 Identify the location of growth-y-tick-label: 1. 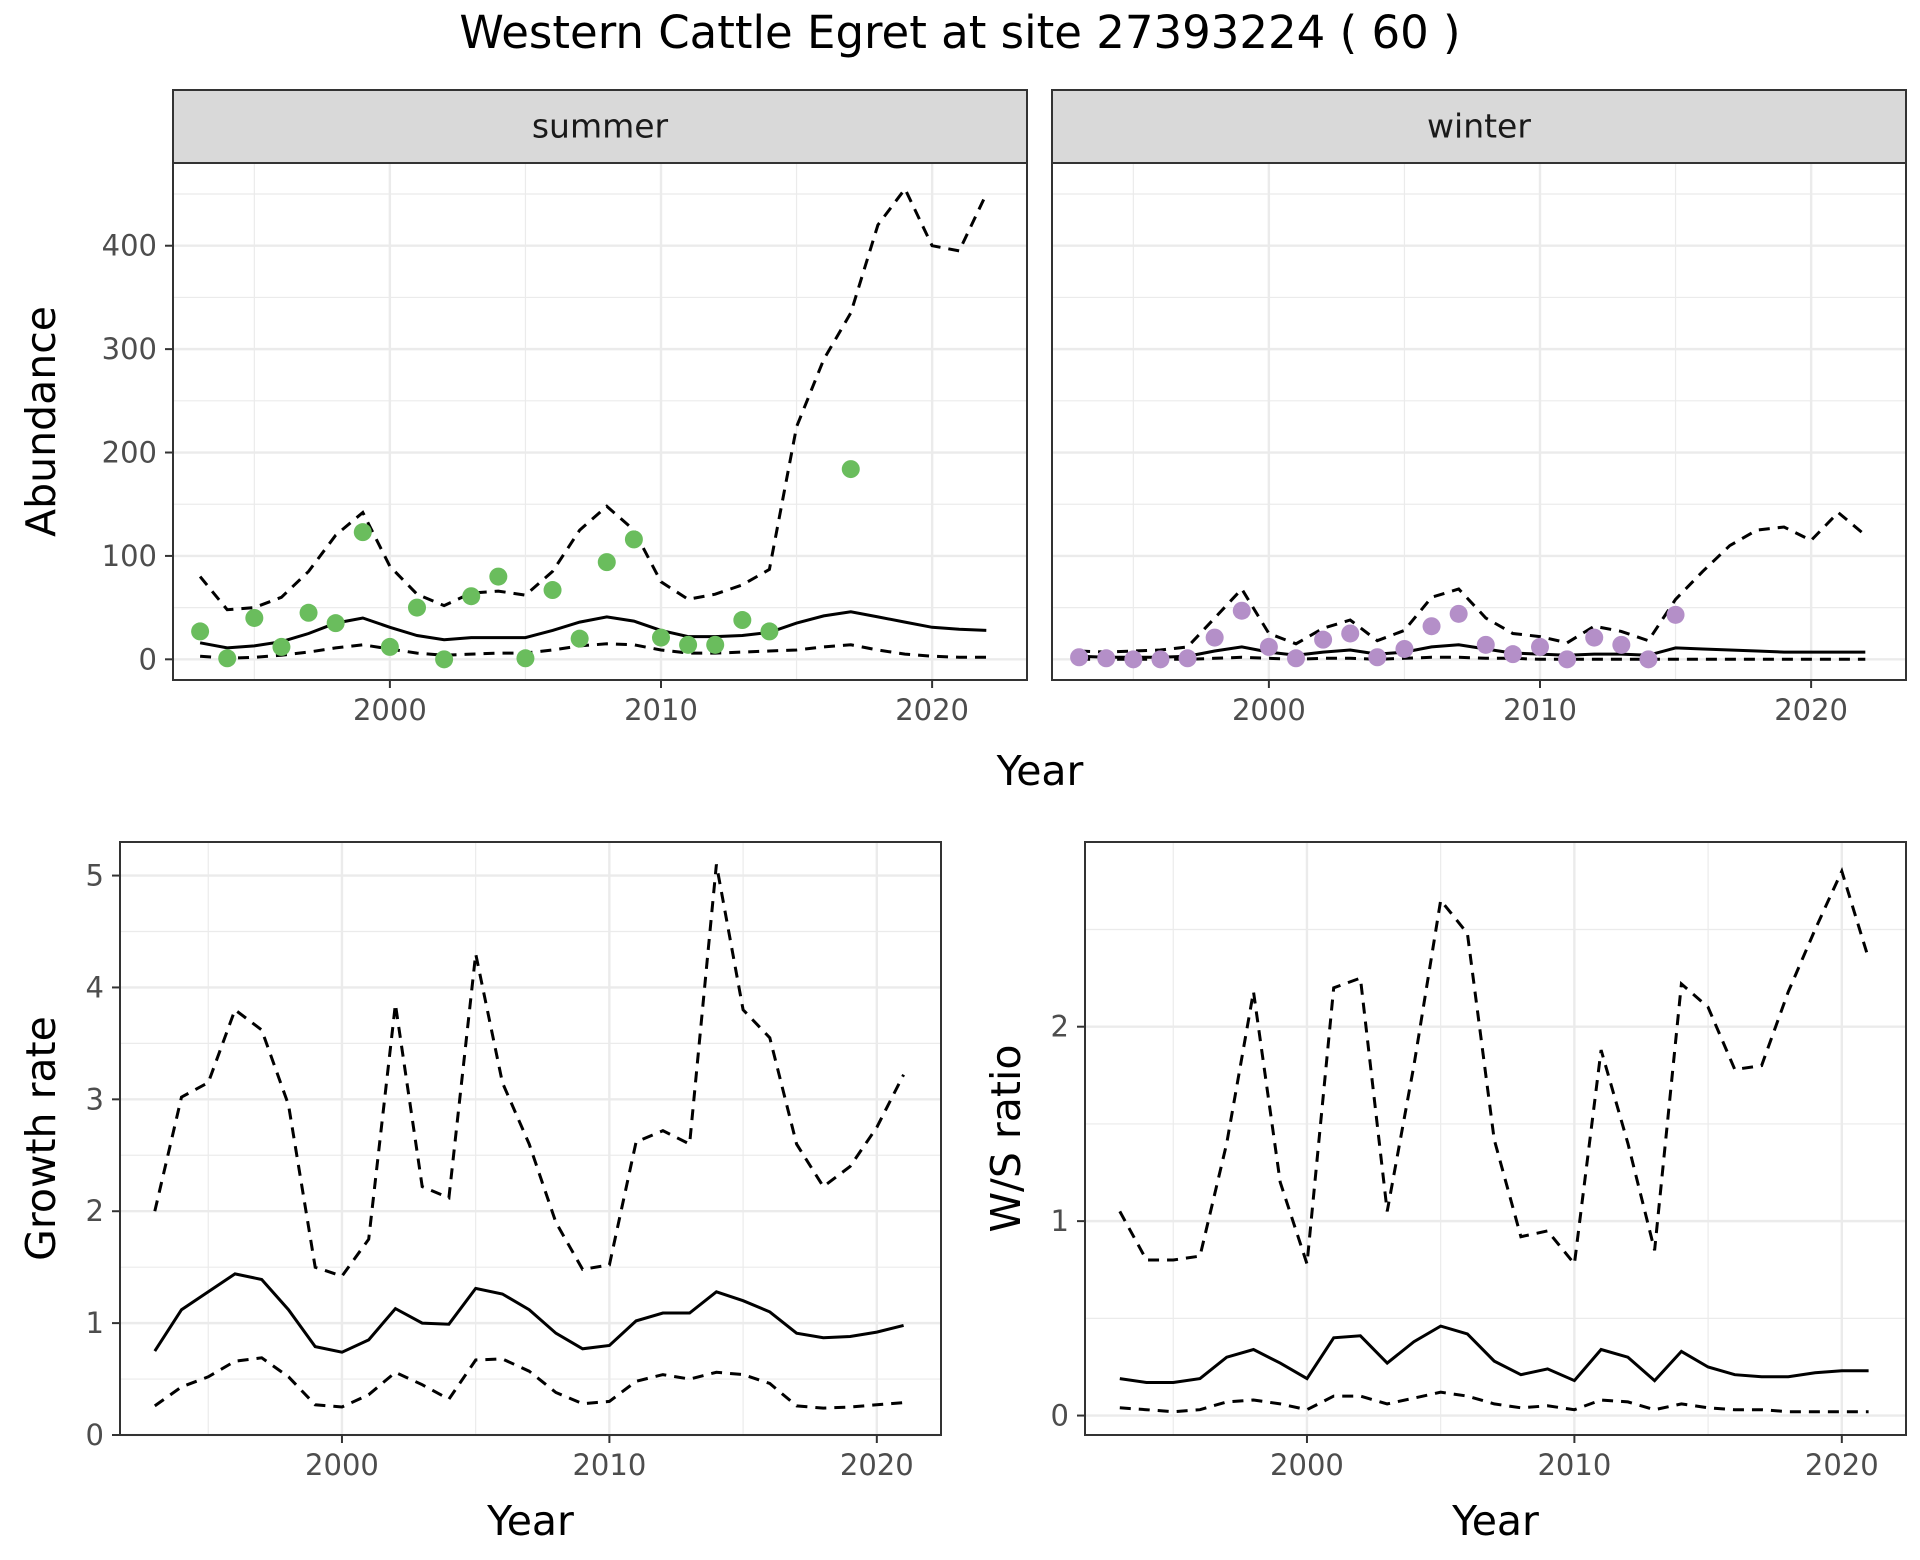
(95, 1323).